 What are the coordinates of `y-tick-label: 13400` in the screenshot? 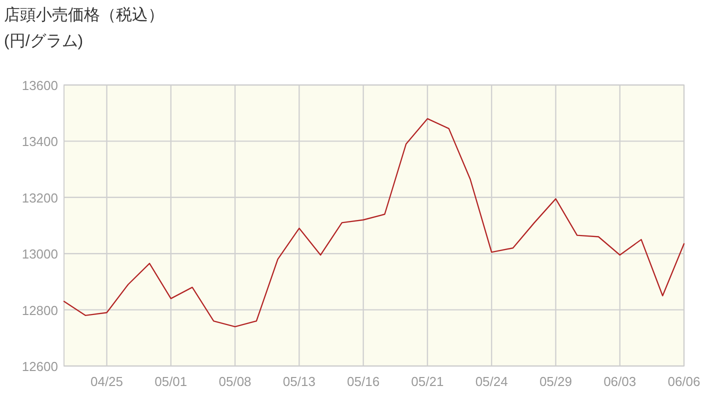 It's located at (40, 142).